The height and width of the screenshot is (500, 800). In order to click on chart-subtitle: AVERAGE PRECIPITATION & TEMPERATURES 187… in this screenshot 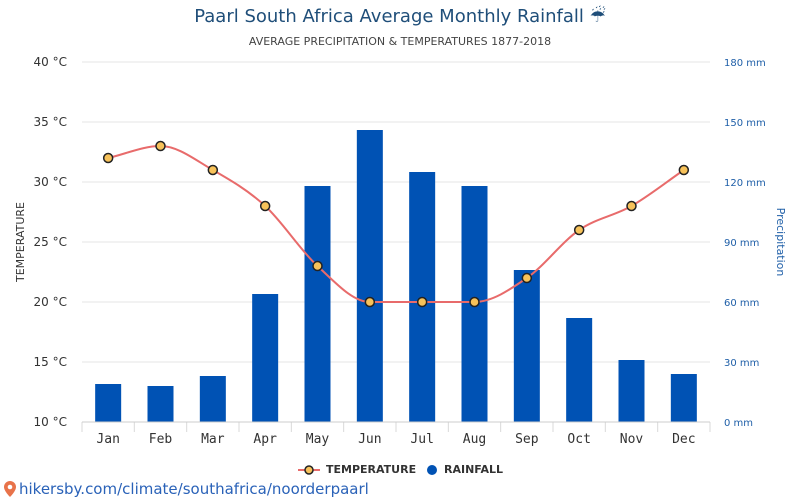, I will do `click(400, 41)`.